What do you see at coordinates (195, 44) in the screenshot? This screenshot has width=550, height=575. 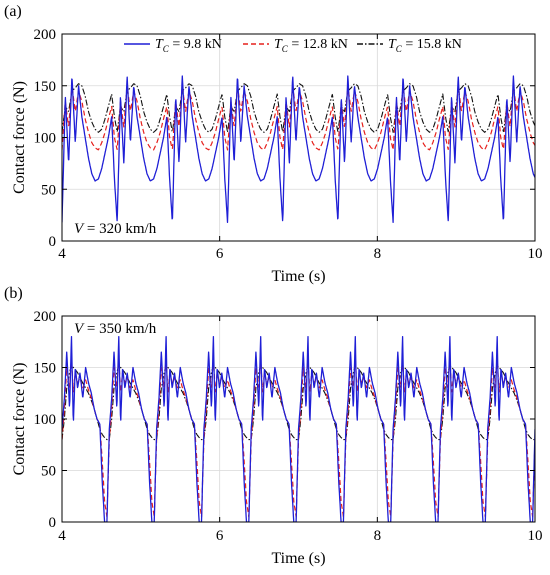 I see `legend-value: = 9.8 kN` at bounding box center [195, 44].